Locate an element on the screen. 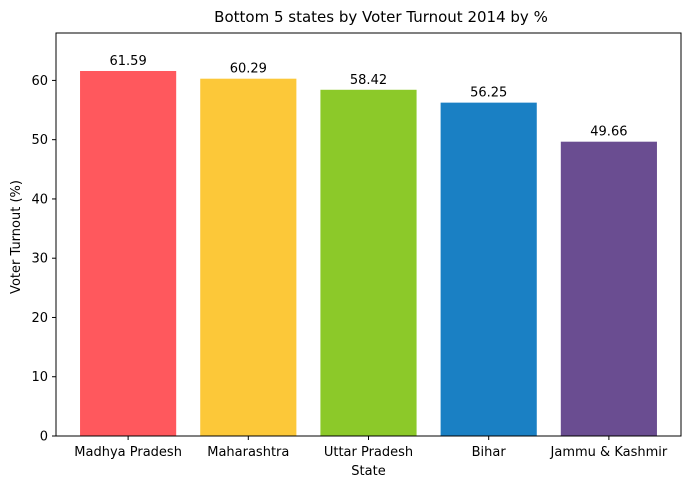 The width and height of the screenshot is (690, 490). x-tick-label-3: Bihar is located at coordinates (489, 452).